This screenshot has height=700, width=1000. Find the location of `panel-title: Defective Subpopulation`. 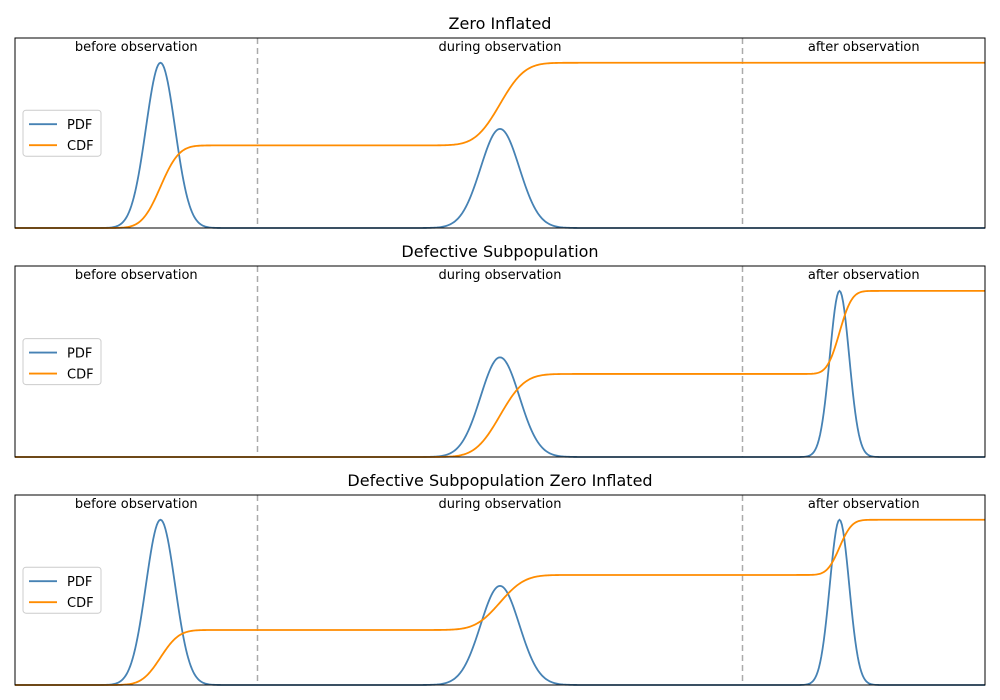

panel-title: Defective Subpopulation is located at coordinates (499, 251).